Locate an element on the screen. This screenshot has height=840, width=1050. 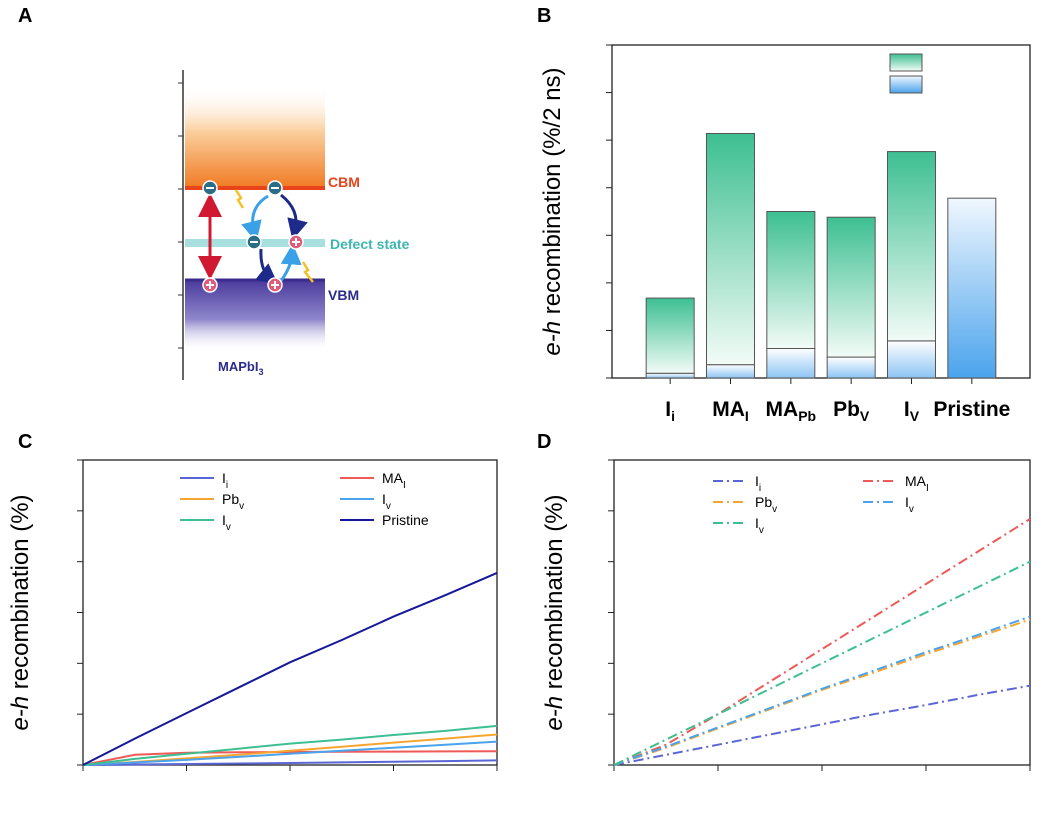
category-label: Pristine is located at coordinates (971, 409).